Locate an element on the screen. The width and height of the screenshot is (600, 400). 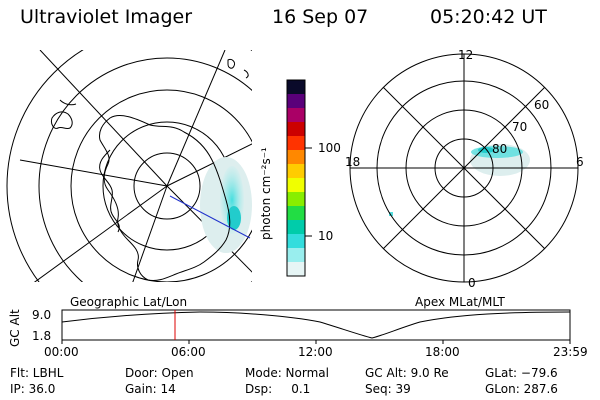
peninsula-coast is located at coordinates (109, 191).